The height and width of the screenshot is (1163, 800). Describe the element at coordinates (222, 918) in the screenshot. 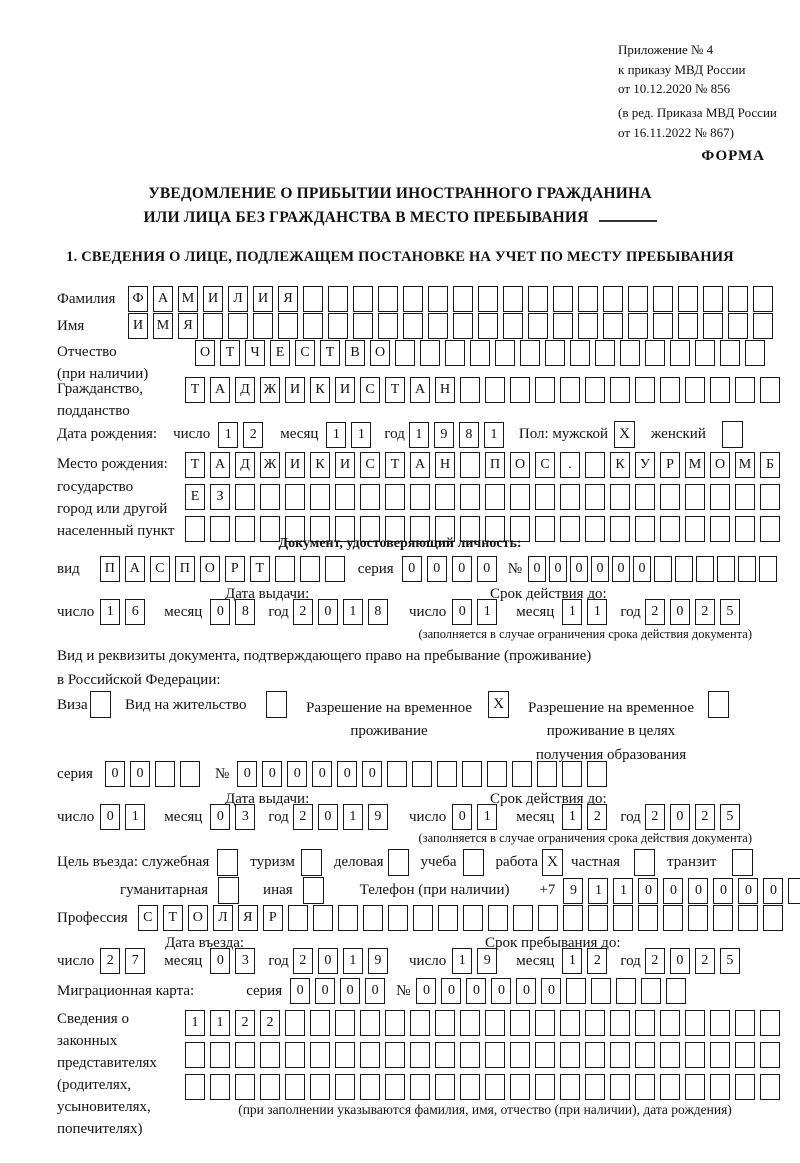

I see `char-cell: Л` at that location.